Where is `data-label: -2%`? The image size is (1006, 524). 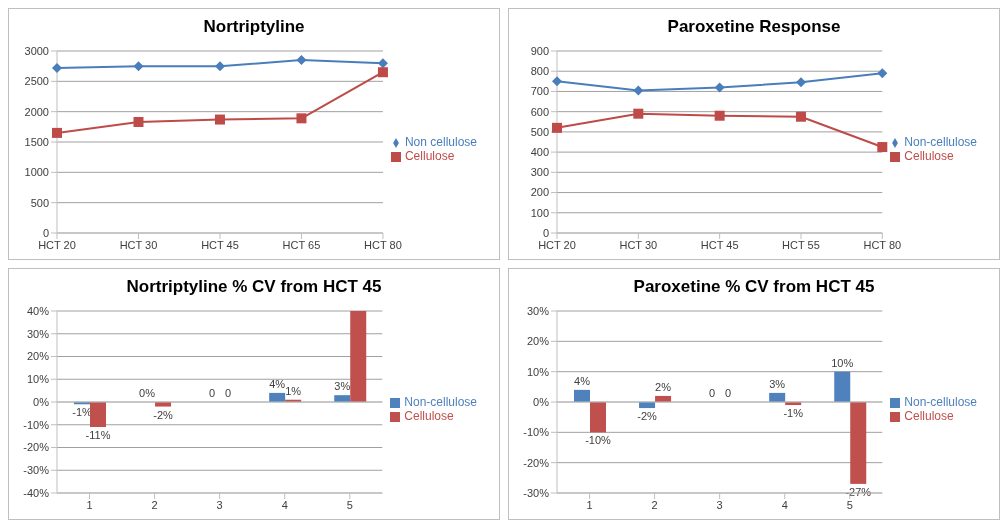
data-label: -2% is located at coordinates (163, 414).